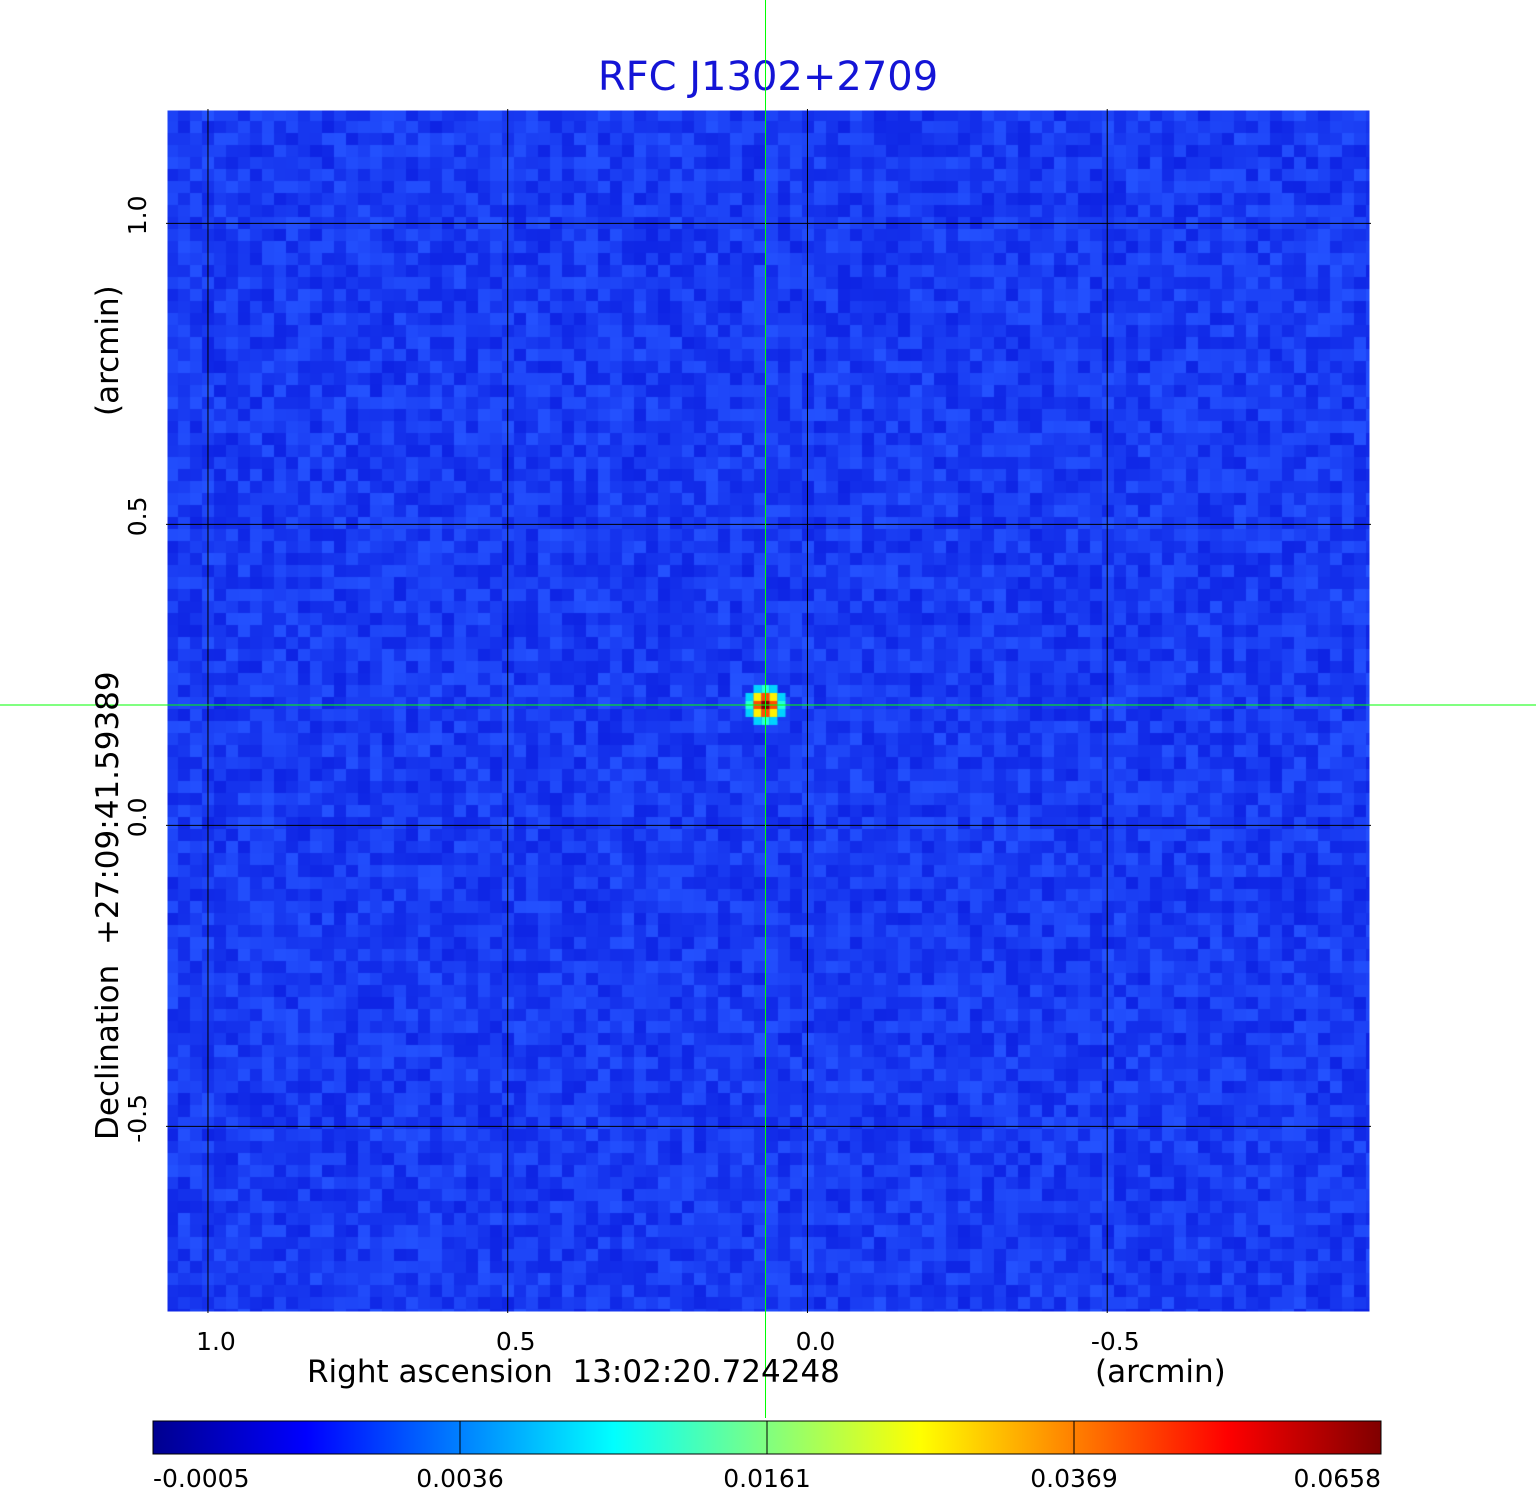  What do you see at coordinates (767, 1456) in the screenshot?
I see `colorbar: -0.0005 0.0036 0.0161 0.0369 0.0658` at bounding box center [767, 1456].